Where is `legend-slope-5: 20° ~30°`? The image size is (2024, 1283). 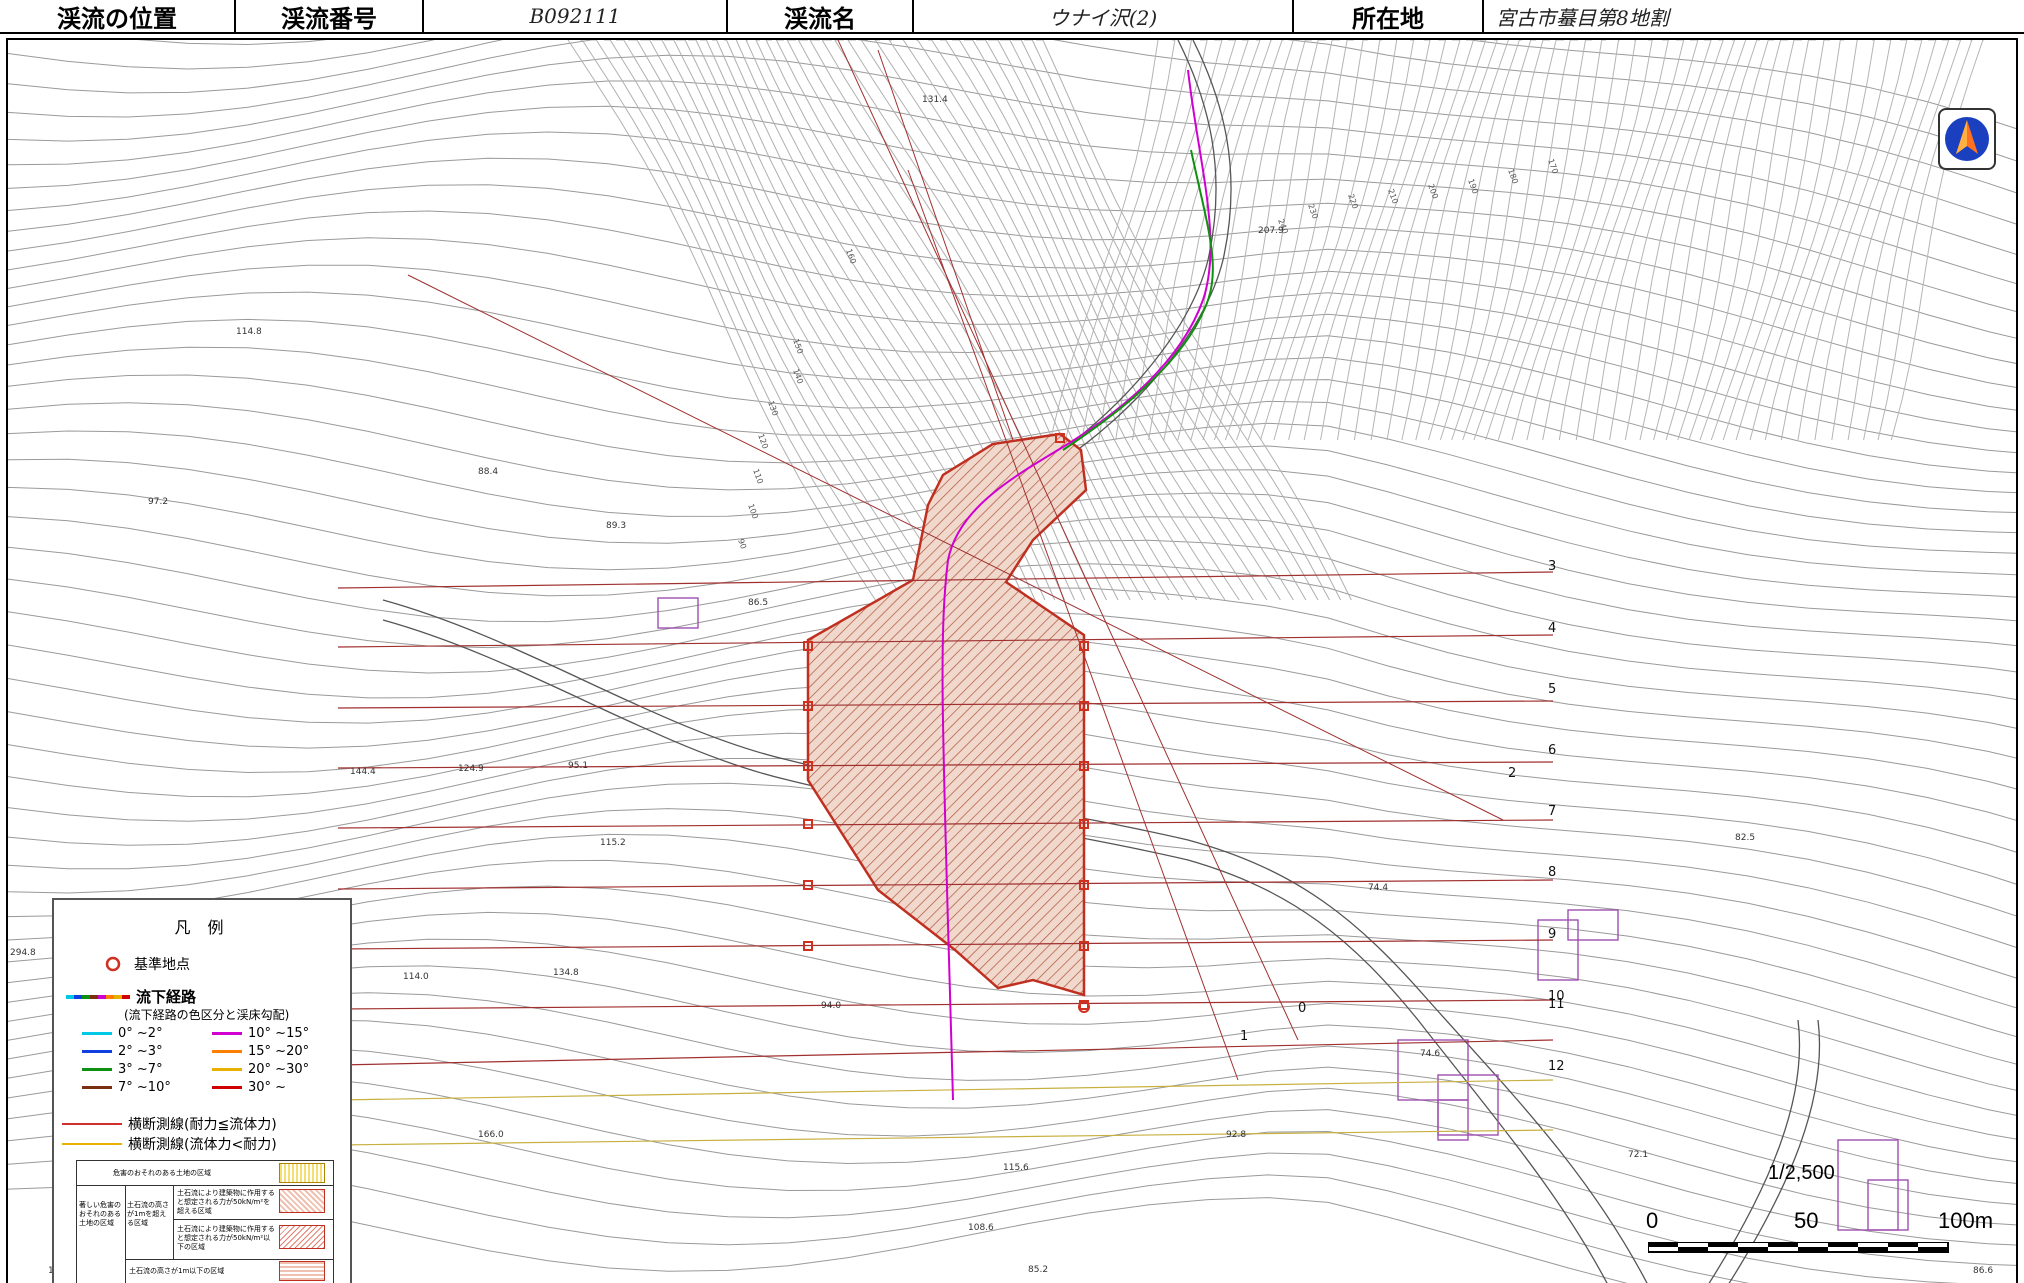 legend-slope-5: 20° ~30° is located at coordinates (260, 1069).